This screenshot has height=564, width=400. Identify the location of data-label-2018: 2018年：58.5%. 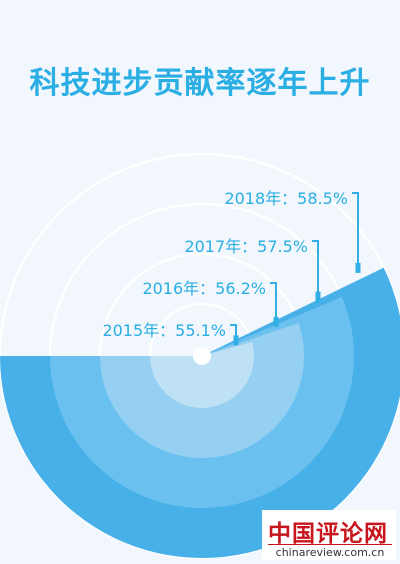
(286, 198).